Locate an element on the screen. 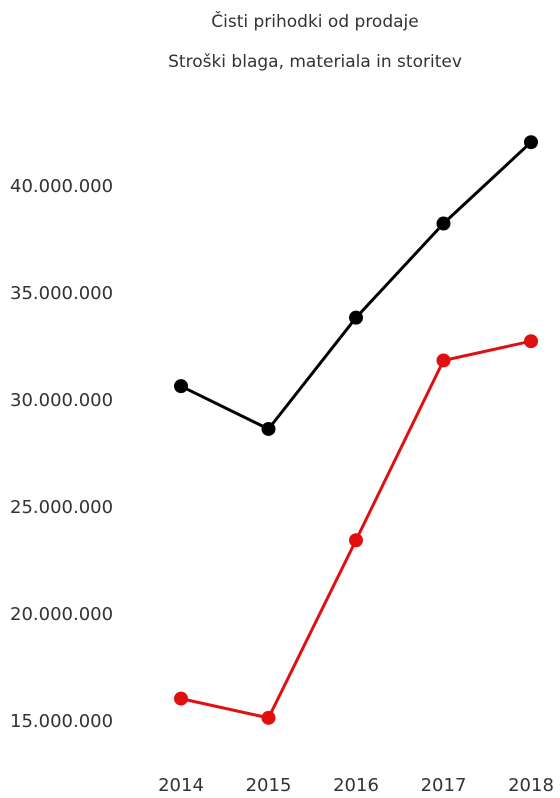 Image resolution: width=560 pixels, height=798 pixels. x-tick-label: 2016 is located at coordinates (356, 785).